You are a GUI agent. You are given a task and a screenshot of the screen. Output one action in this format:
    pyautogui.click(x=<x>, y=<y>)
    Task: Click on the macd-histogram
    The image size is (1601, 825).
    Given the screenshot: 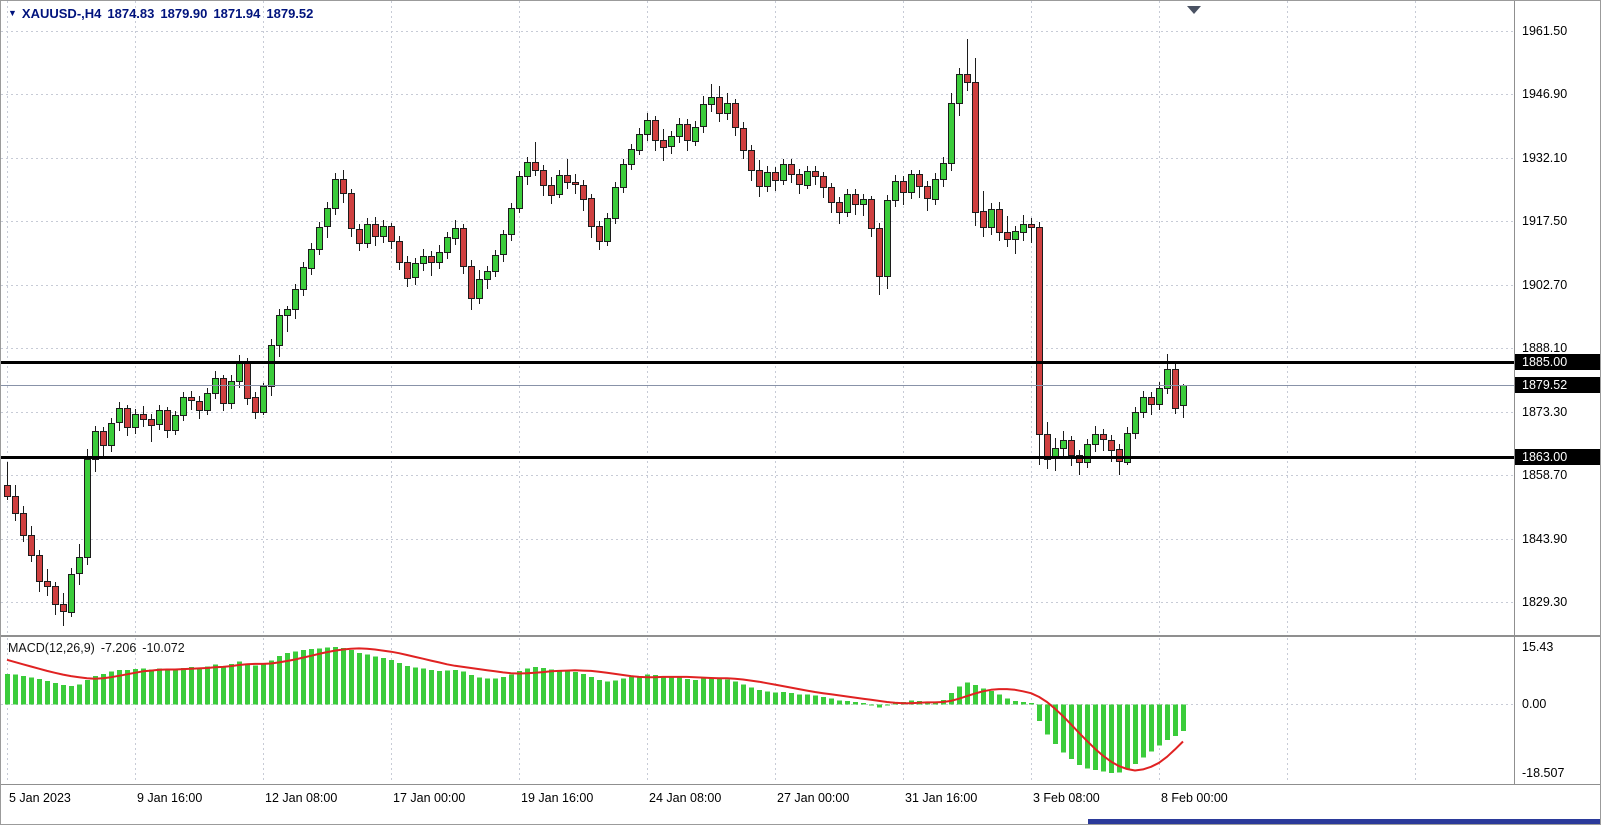 What is the action you would take?
    pyautogui.click(x=595, y=710)
    